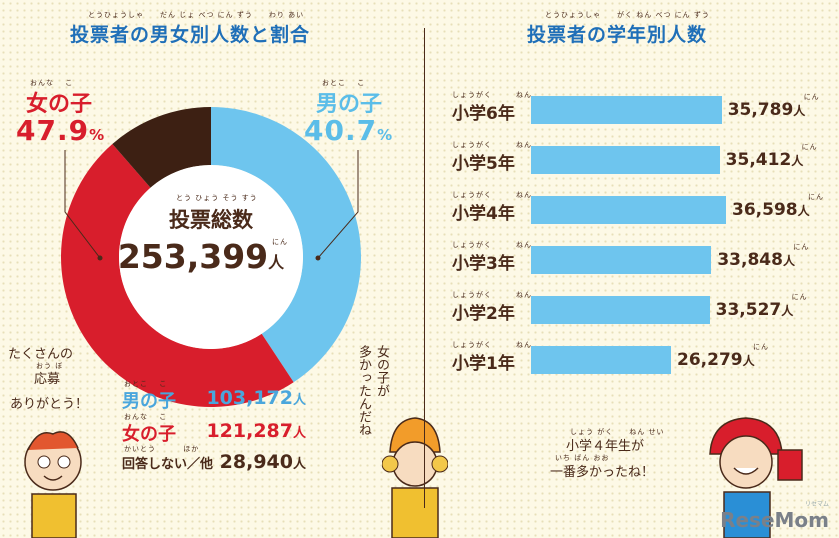 Image resolution: width=839 pixels, height=538 pixels. What do you see at coordinates (617, 432) in the screenshot?
I see `note-right-line1-ruby: しょう がく ねん せい` at bounding box center [617, 432].